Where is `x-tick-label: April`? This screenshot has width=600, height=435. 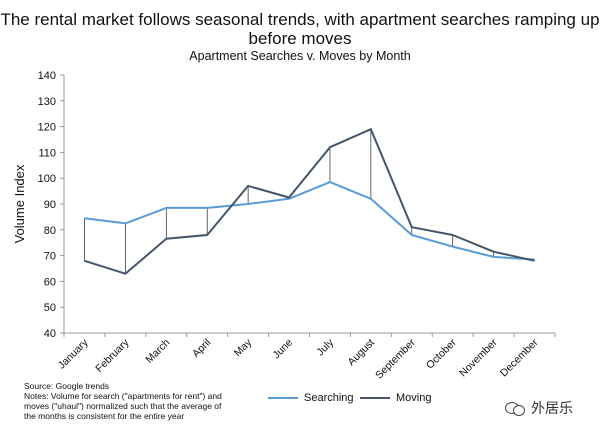
x-tick-label: April is located at coordinates (201, 348).